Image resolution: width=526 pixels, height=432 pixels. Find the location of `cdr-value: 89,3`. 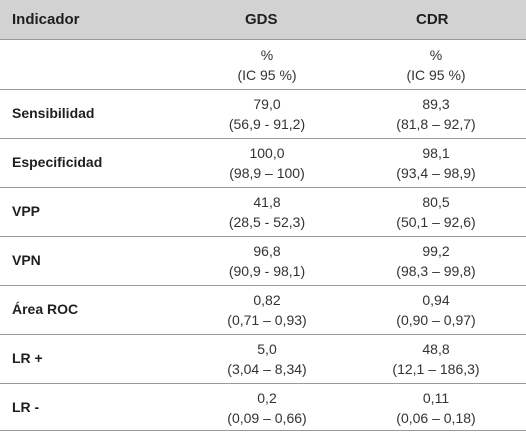

cdr-value: 89,3 is located at coordinates (436, 104).